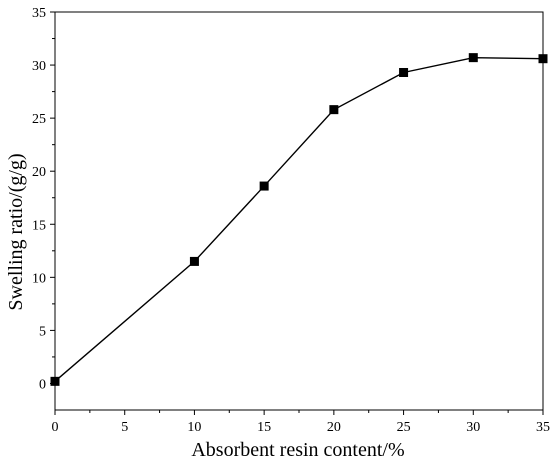 The width and height of the screenshot is (550, 462). Describe the element at coordinates (297, 450) in the screenshot. I see `x-axis-title: Absorbent resin content/%` at that location.